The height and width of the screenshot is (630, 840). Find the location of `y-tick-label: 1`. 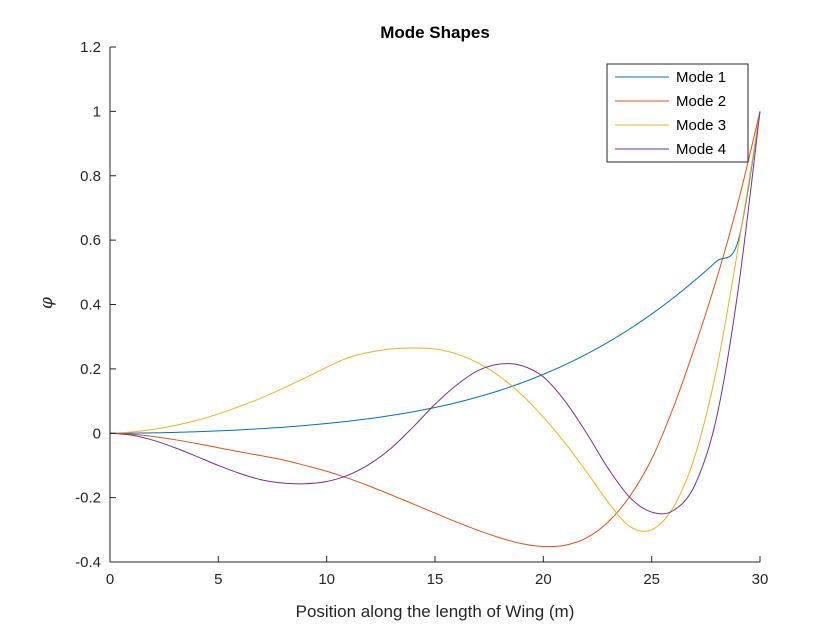

y-tick-label: 1 is located at coordinates (97, 111).